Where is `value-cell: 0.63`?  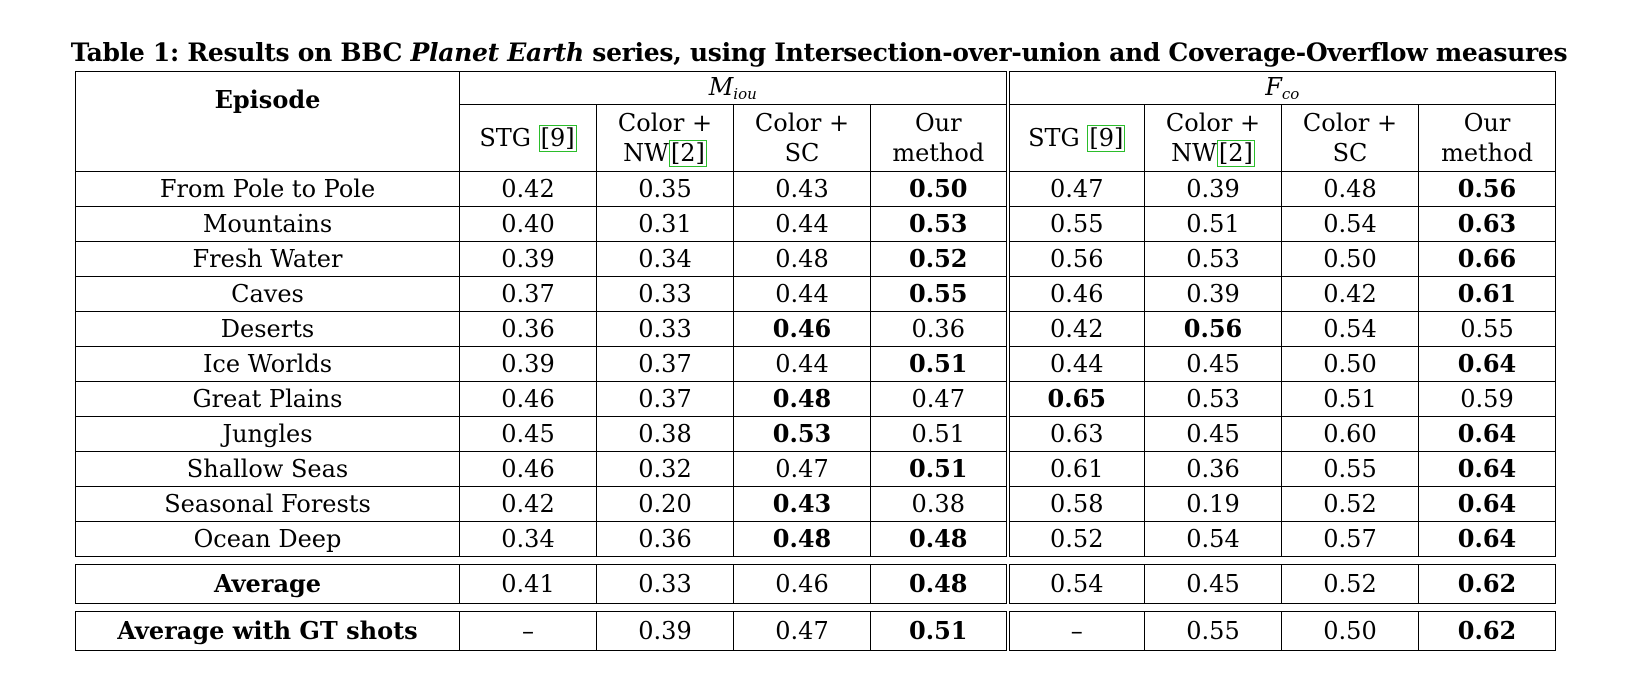
value-cell: 0.63 is located at coordinates (1075, 434).